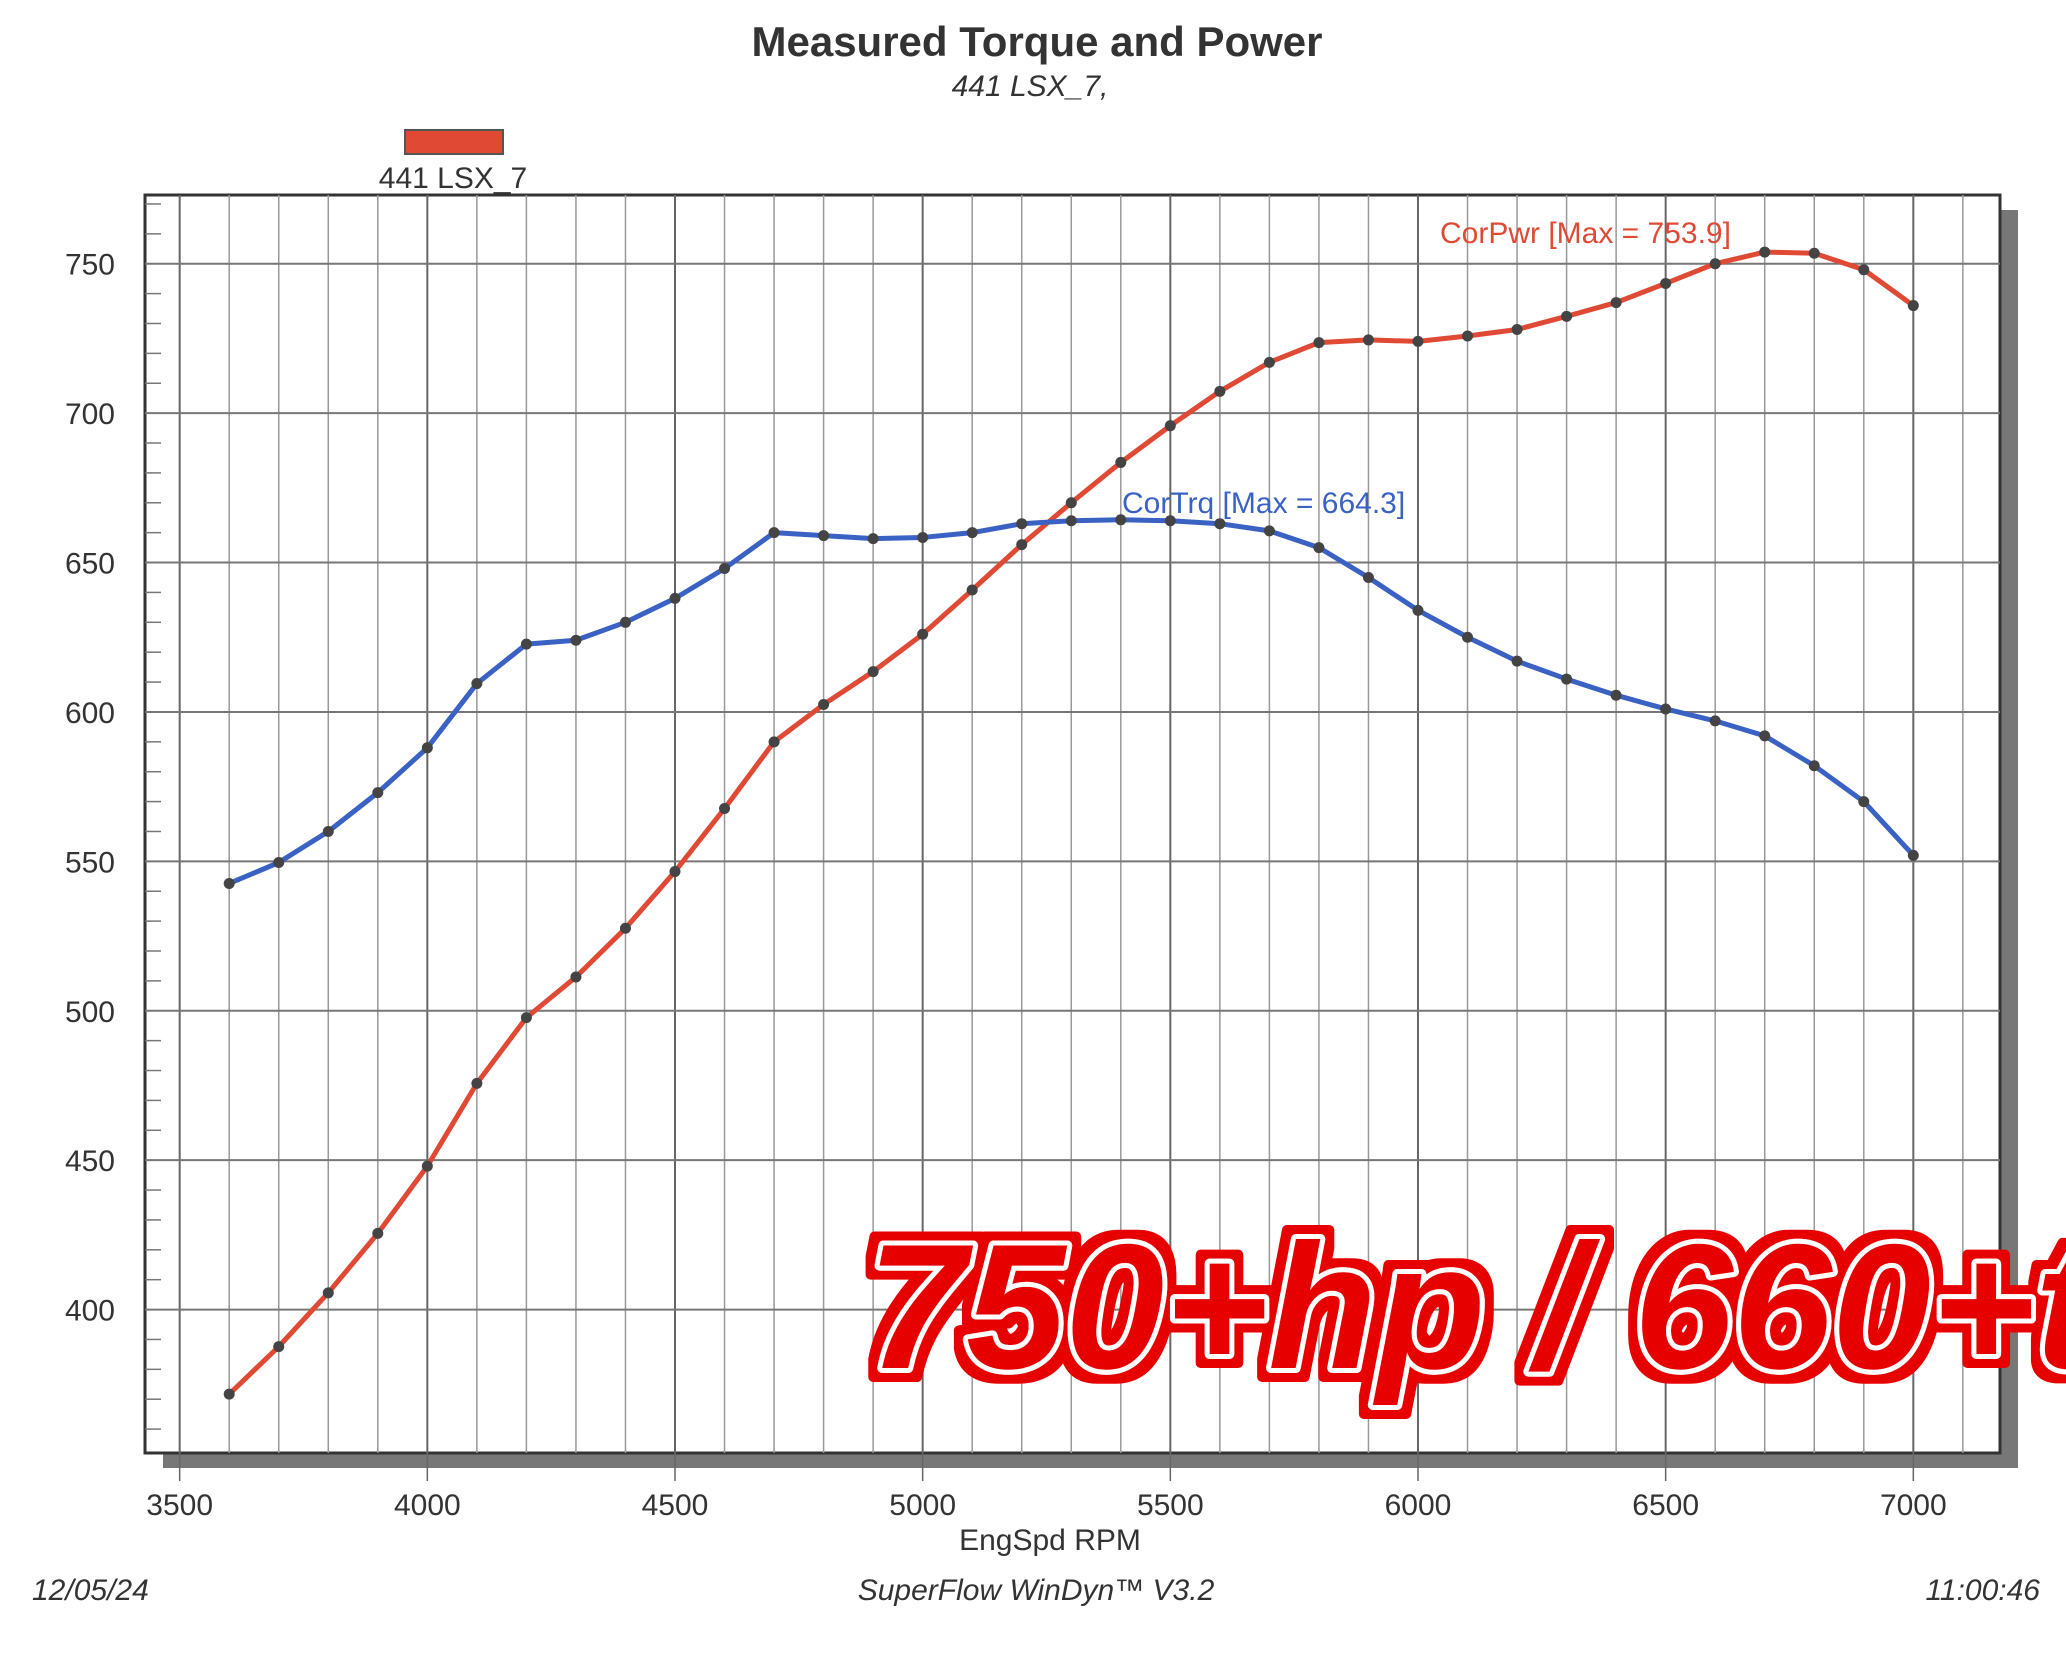 The image size is (2066, 1668). Describe the element at coordinates (453, 178) in the screenshot. I see `legend-label: 441 LSX_7` at that location.